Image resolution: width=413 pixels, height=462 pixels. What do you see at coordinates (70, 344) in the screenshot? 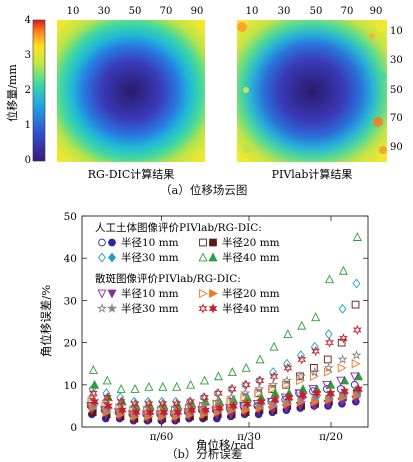
I see `y-tick-label: 20` at bounding box center [70, 344].